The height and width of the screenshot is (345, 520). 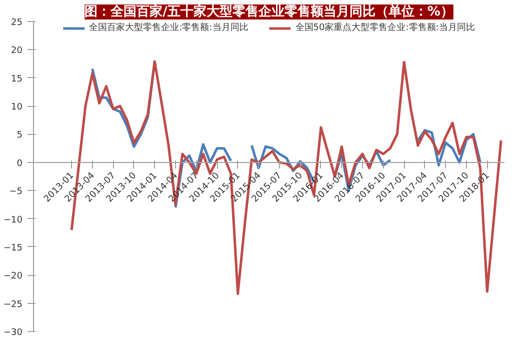 What do you see at coordinates (13, 248) in the screenshot?
I see `y-tick-label: −15` at bounding box center [13, 248].